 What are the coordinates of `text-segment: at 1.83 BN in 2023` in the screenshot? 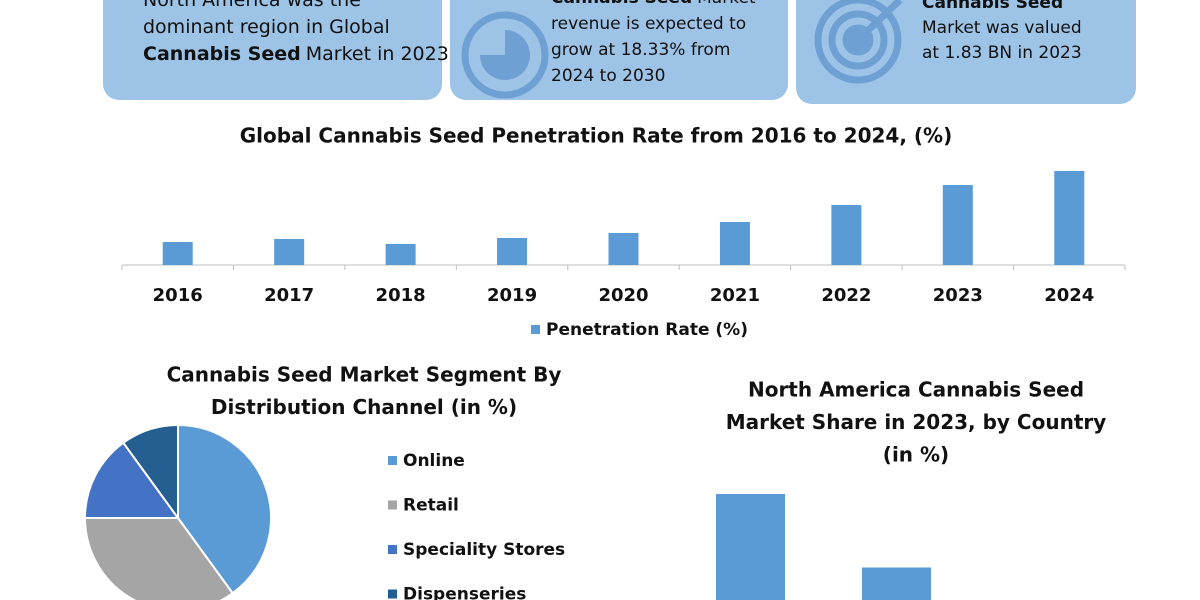 It's located at (1002, 53).